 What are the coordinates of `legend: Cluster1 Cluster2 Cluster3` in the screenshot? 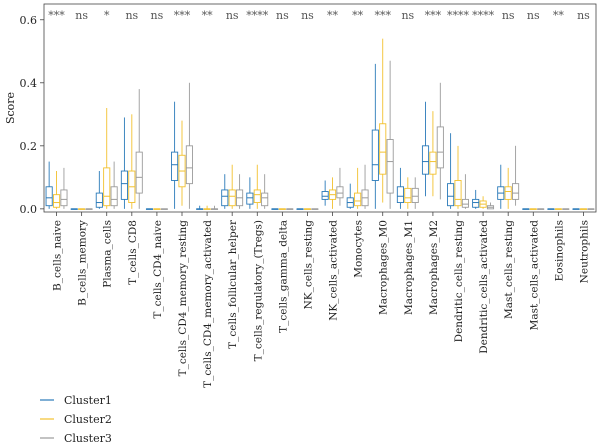 It's located at (76, 419).